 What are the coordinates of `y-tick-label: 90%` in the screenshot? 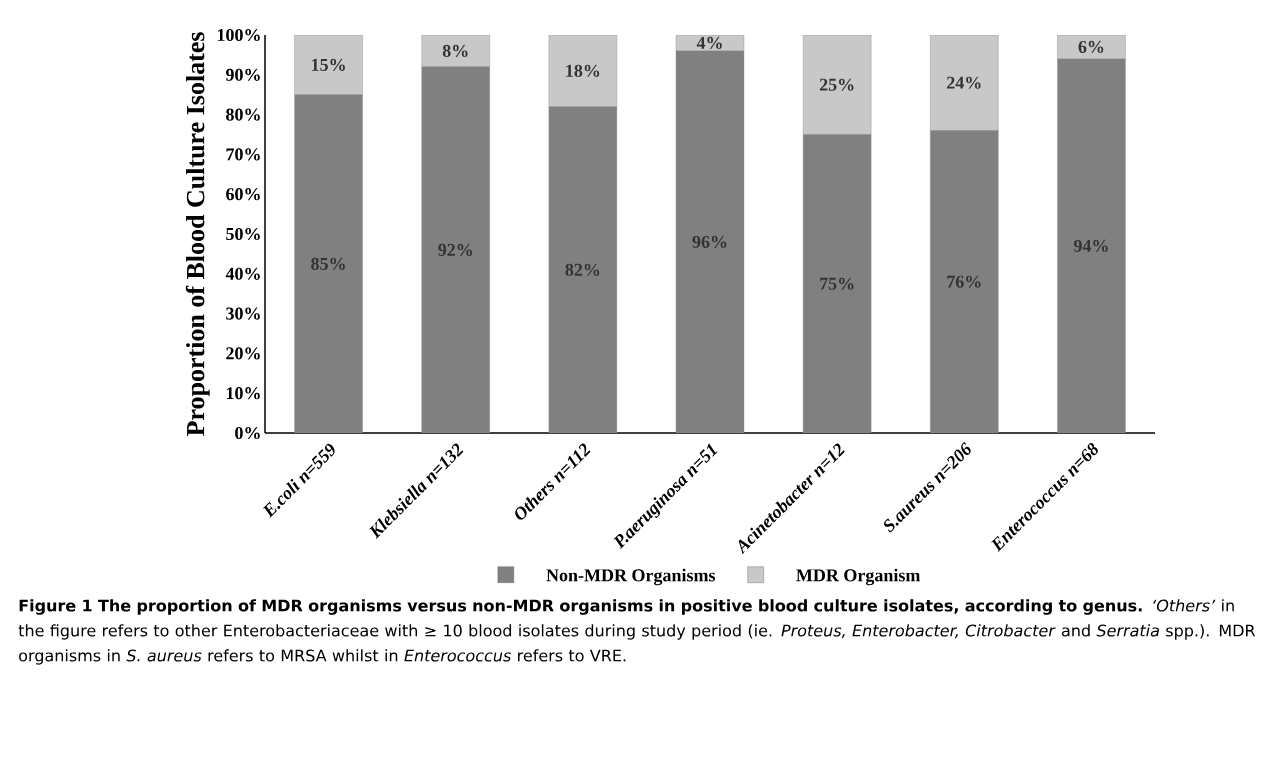 It's located at (242, 74).